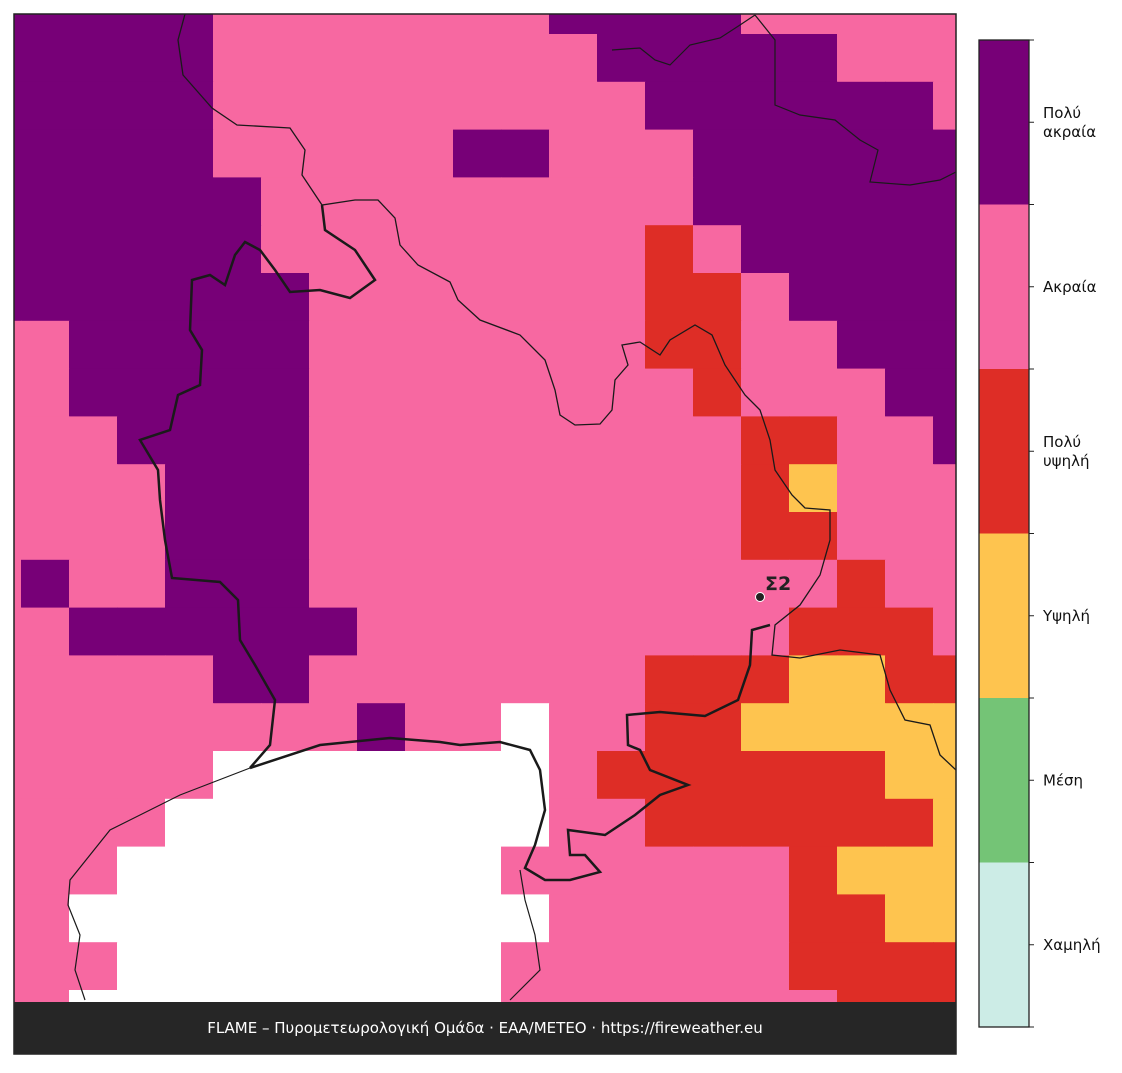 The image size is (1122, 1073). I want to click on legend-label: υψηλή, so click(1066, 461).